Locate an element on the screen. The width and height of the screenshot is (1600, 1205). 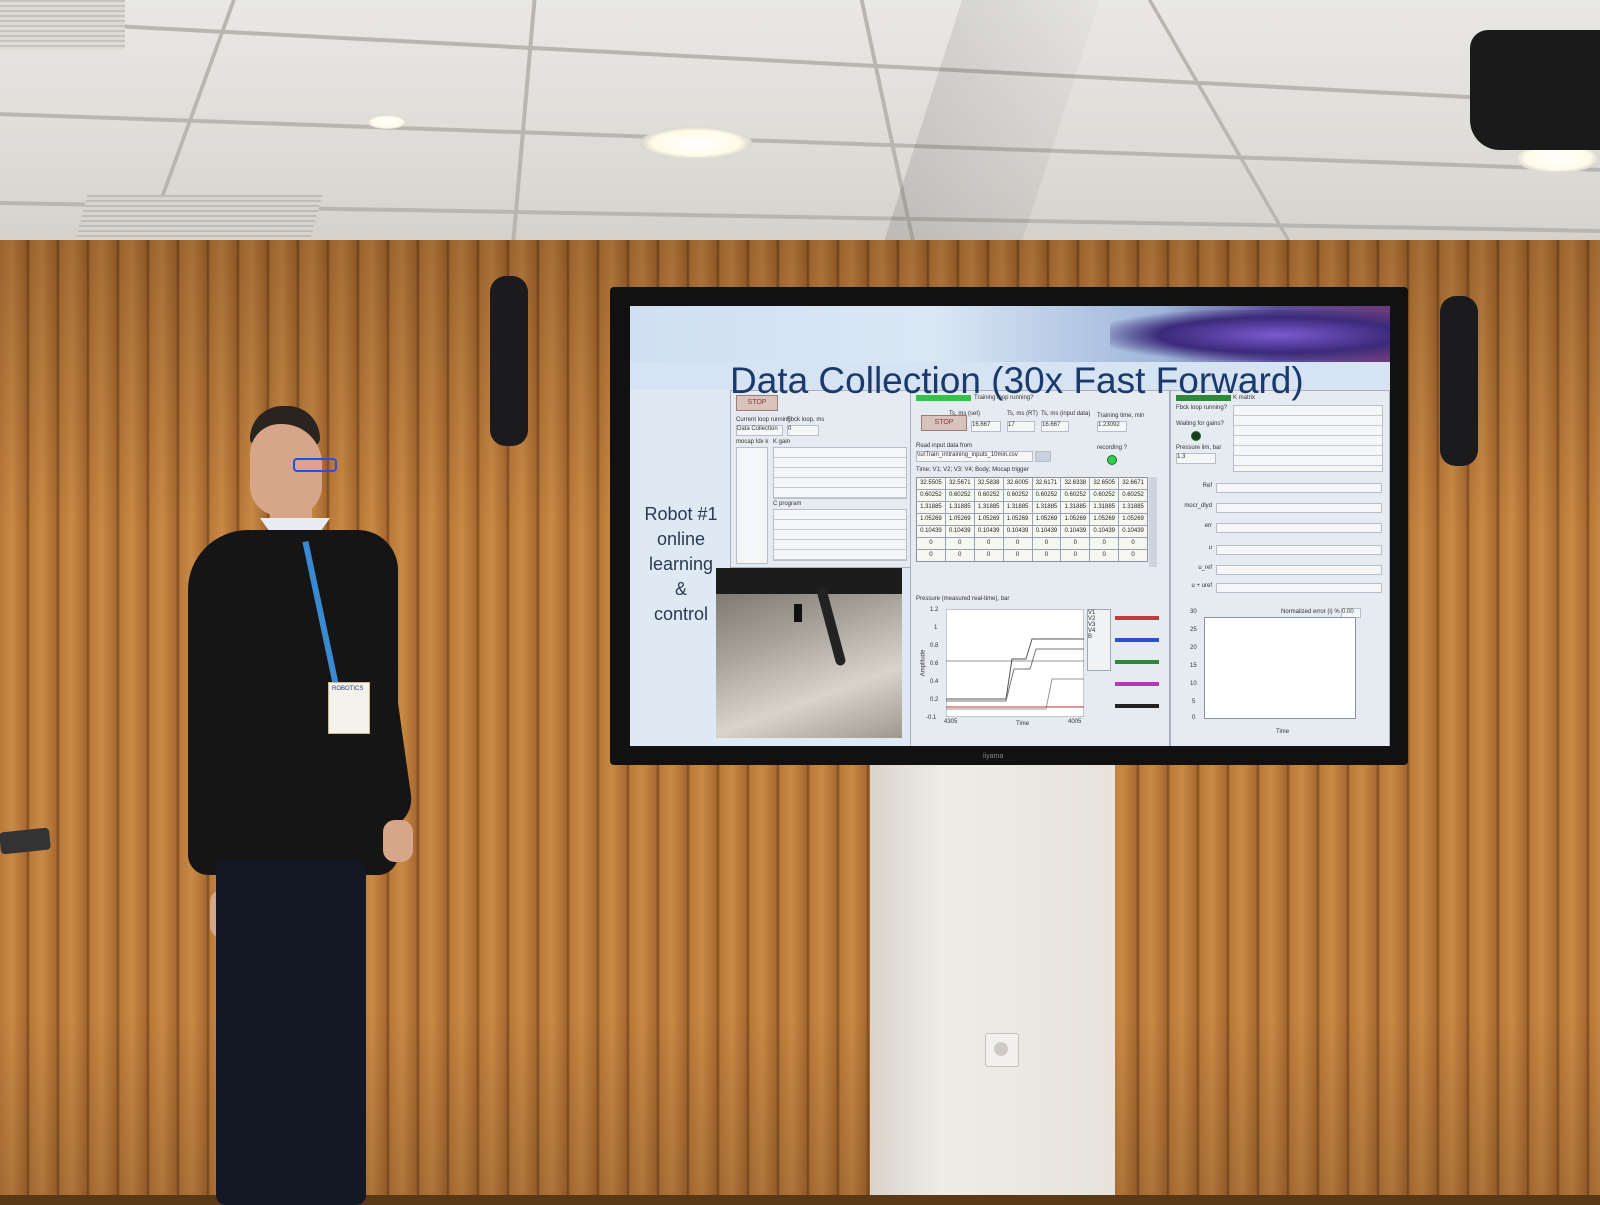
slide-title: Data Collection (30x Fast Forward) is located at coordinates (1017, 380).